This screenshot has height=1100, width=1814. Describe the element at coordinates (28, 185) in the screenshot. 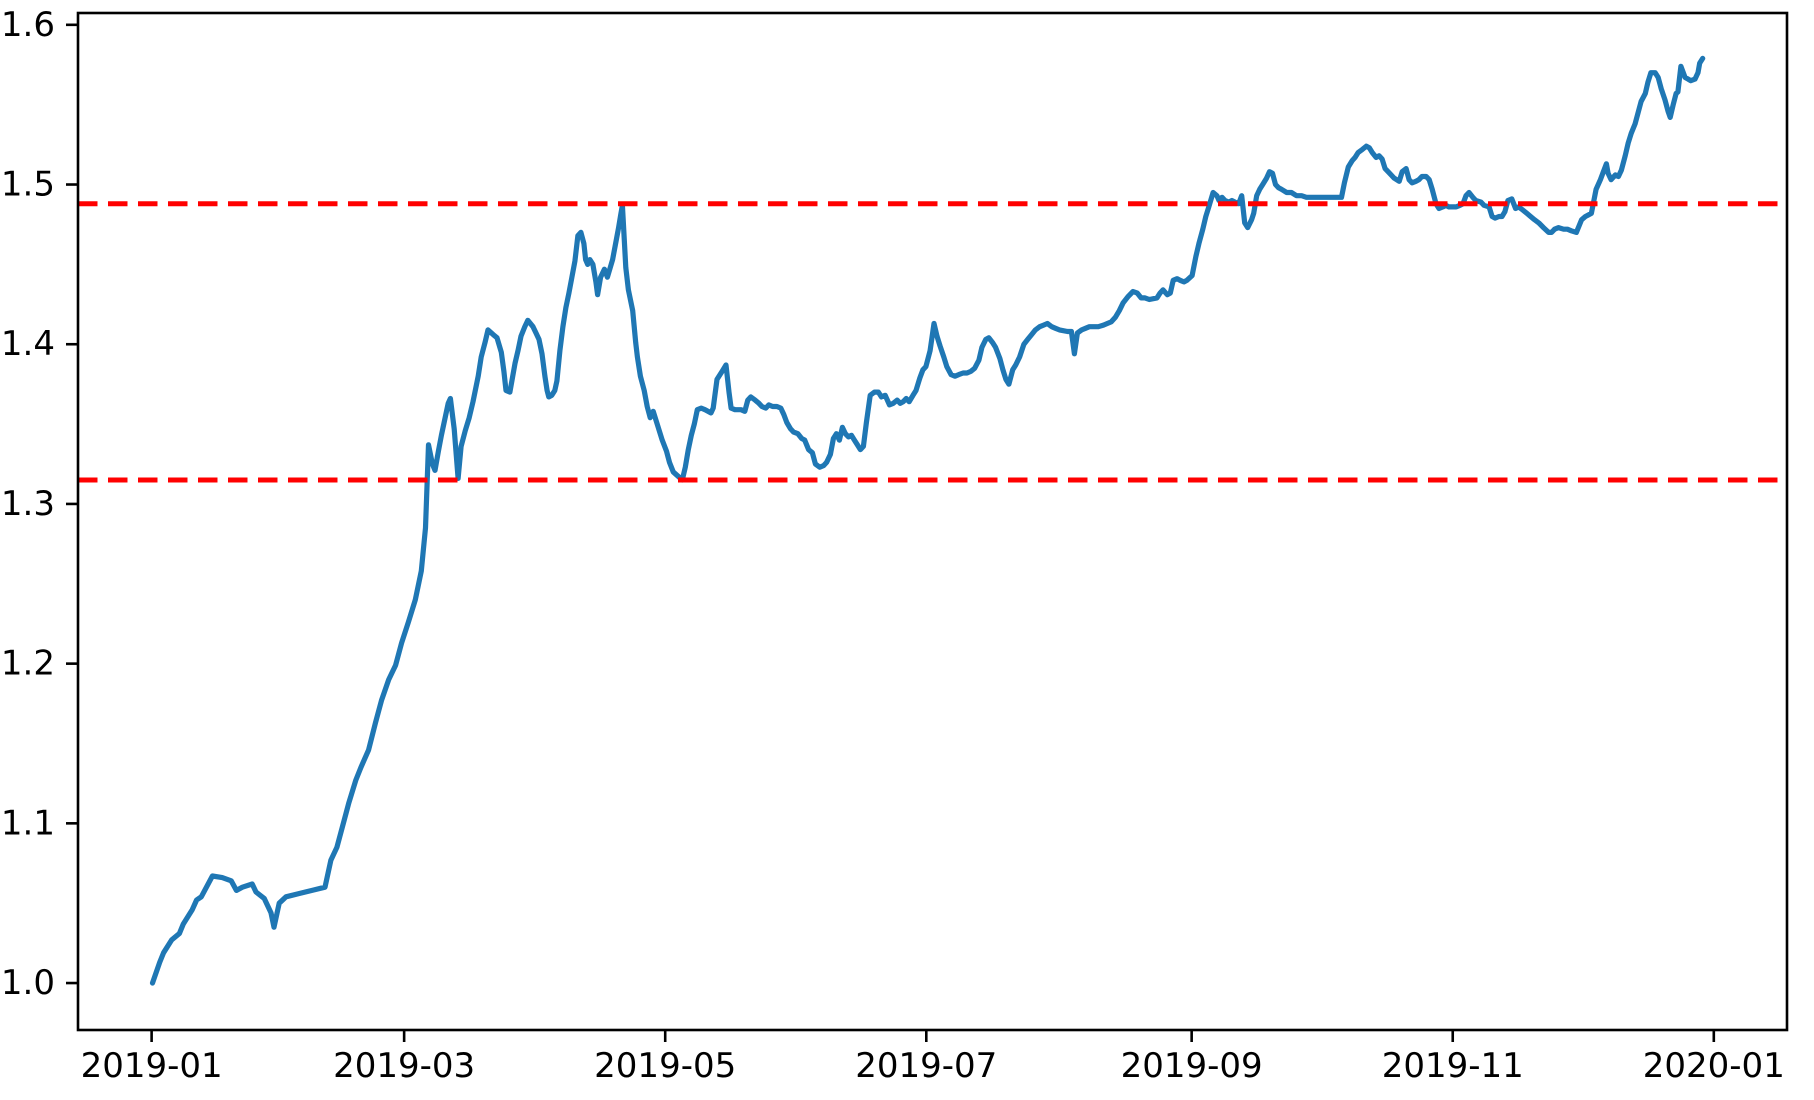

I see `y-tick-label: 1.5` at that location.